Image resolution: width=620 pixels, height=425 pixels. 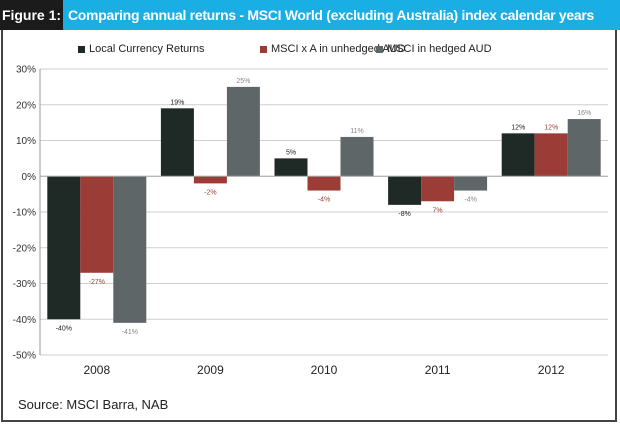 What do you see at coordinates (210, 192) in the screenshot?
I see `data-label: -2%` at bounding box center [210, 192].